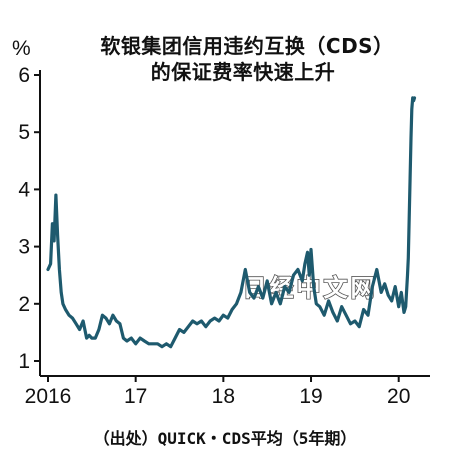 This screenshot has width=450, height=462. Describe the element at coordinates (24, 247) in the screenshot. I see `y-tick-label: 3` at that location.